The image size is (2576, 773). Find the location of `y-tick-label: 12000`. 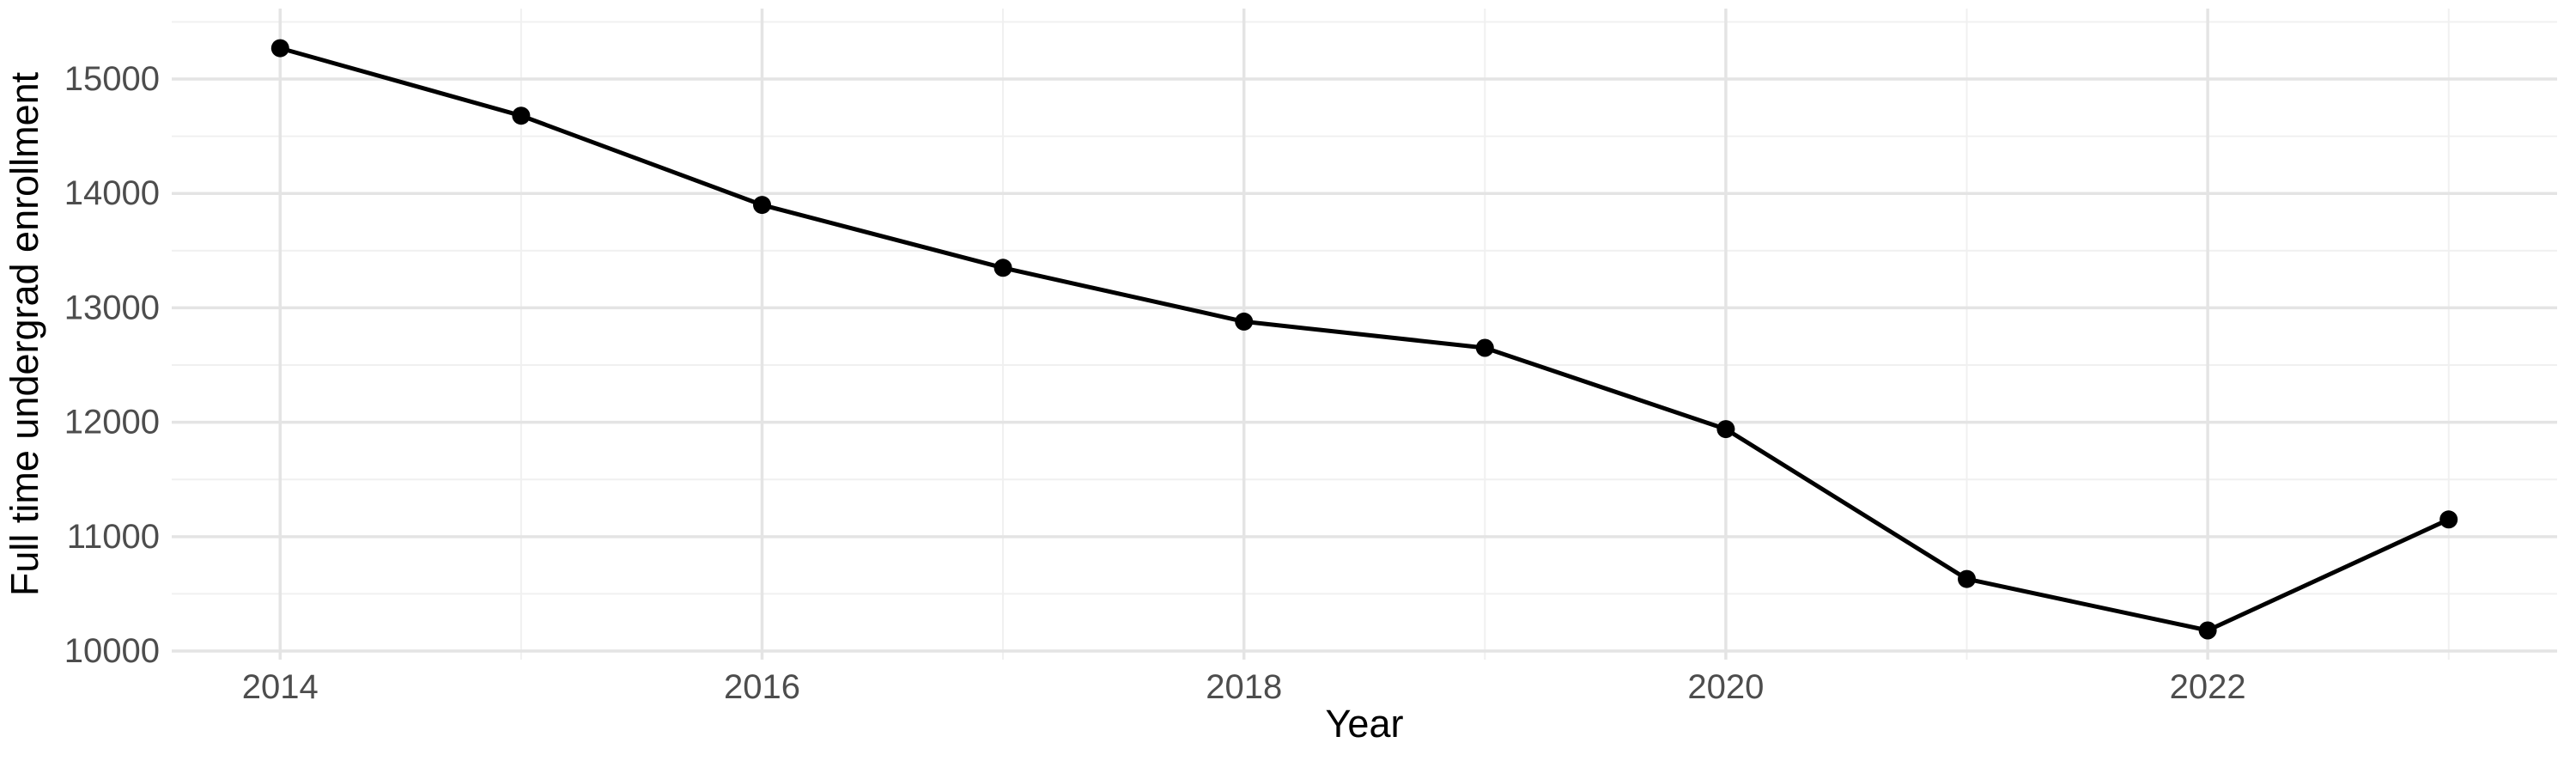

y-tick-label: 12000 is located at coordinates (112, 422).